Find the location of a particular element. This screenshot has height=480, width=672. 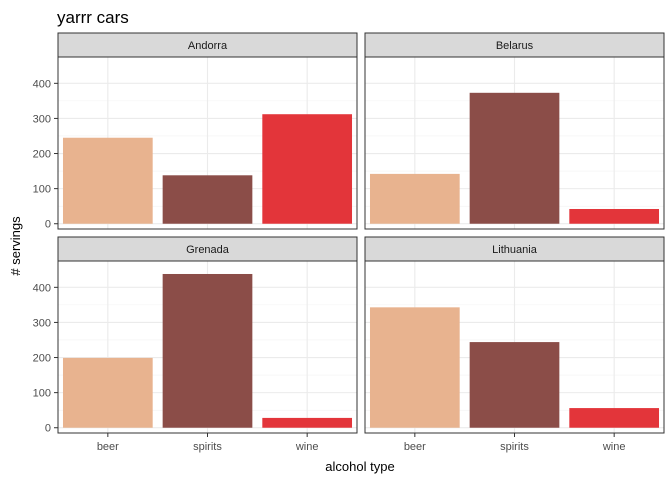

bar-grenada-wine is located at coordinates (307, 422).